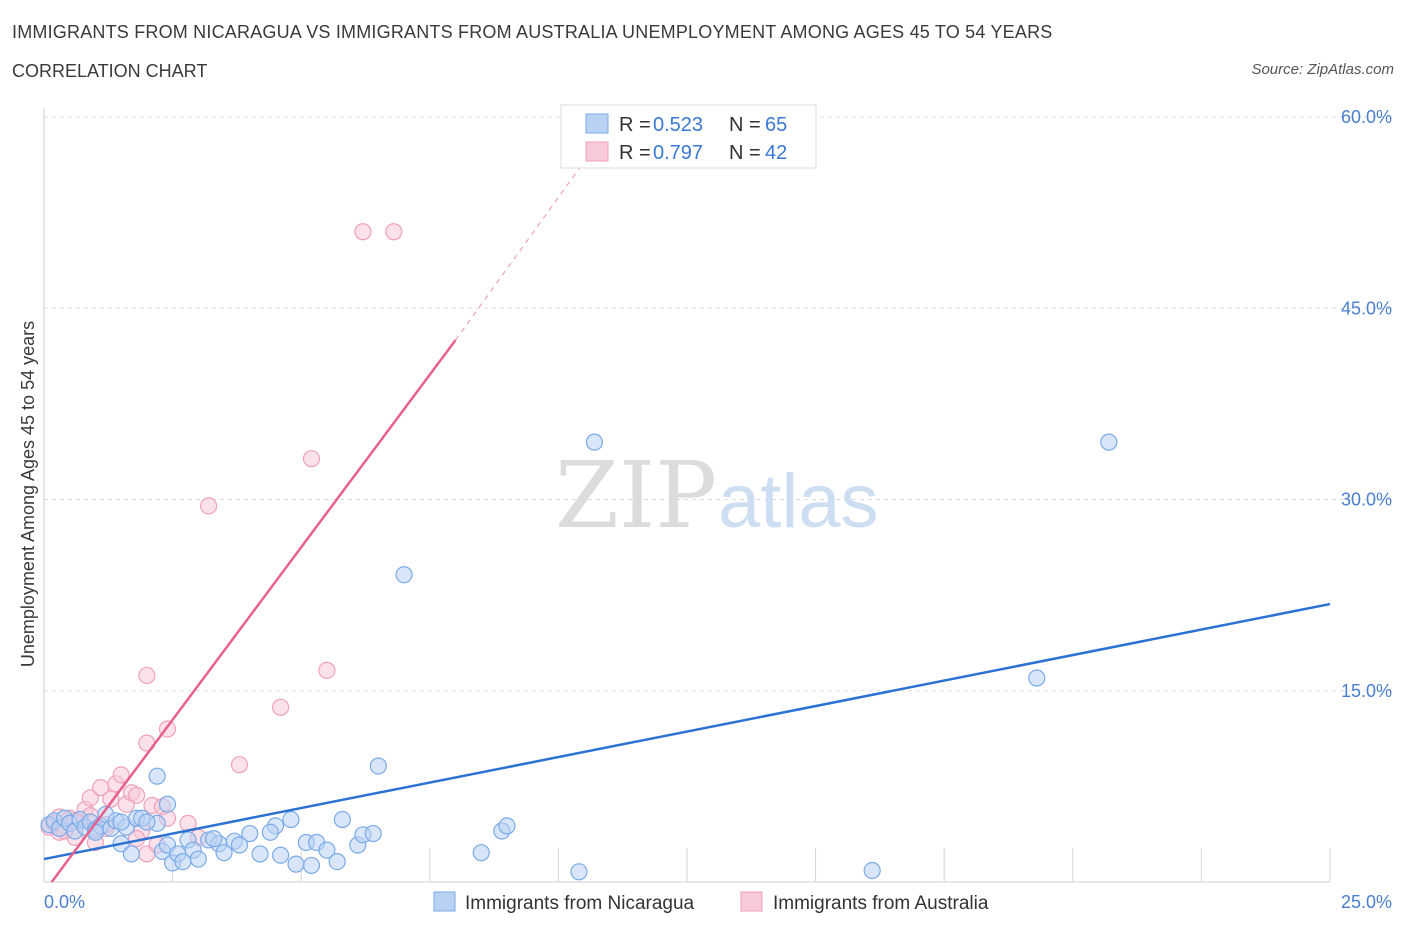 Image resolution: width=1406 pixels, height=930 pixels. I want to click on watermark-zip: ZIP, so click(636, 495).